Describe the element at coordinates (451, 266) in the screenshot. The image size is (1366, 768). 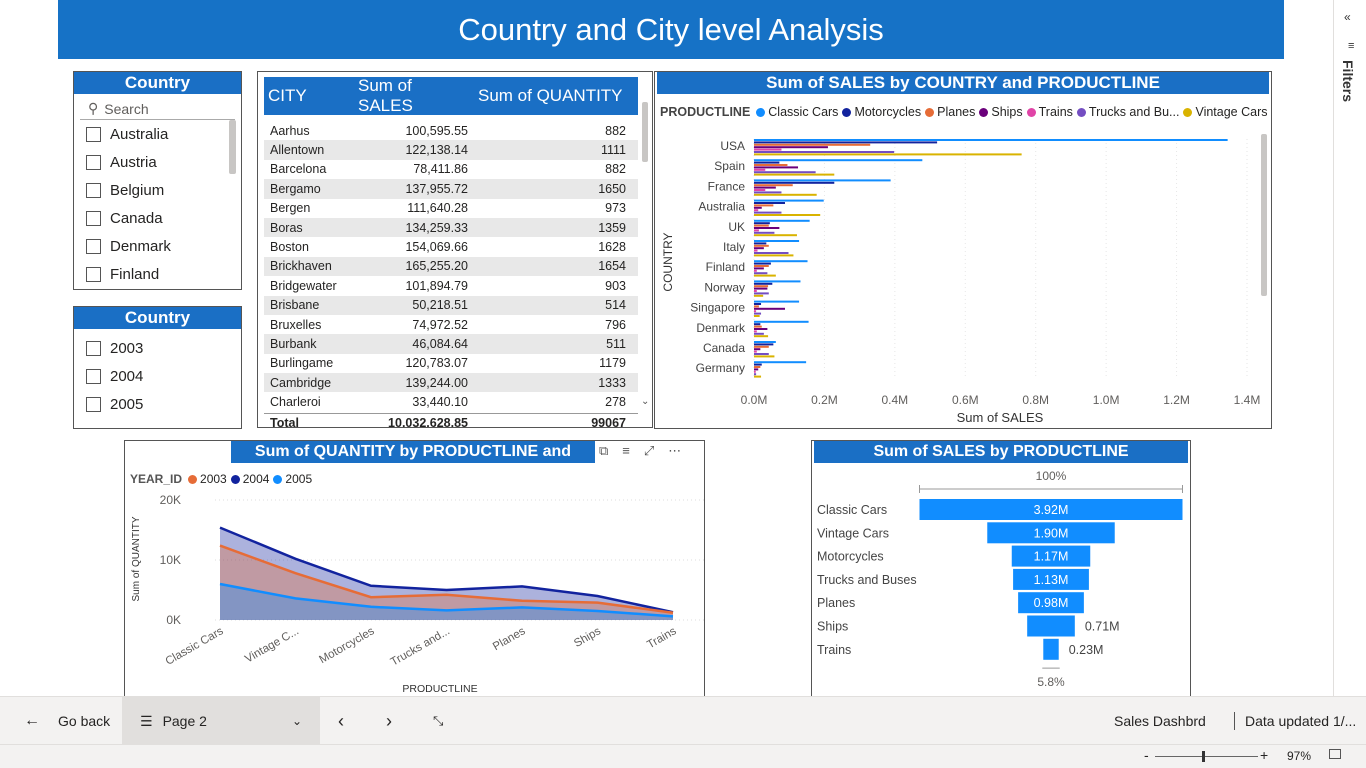
I see `table-row: Brickhaven 165,255.20 1654` at that location.